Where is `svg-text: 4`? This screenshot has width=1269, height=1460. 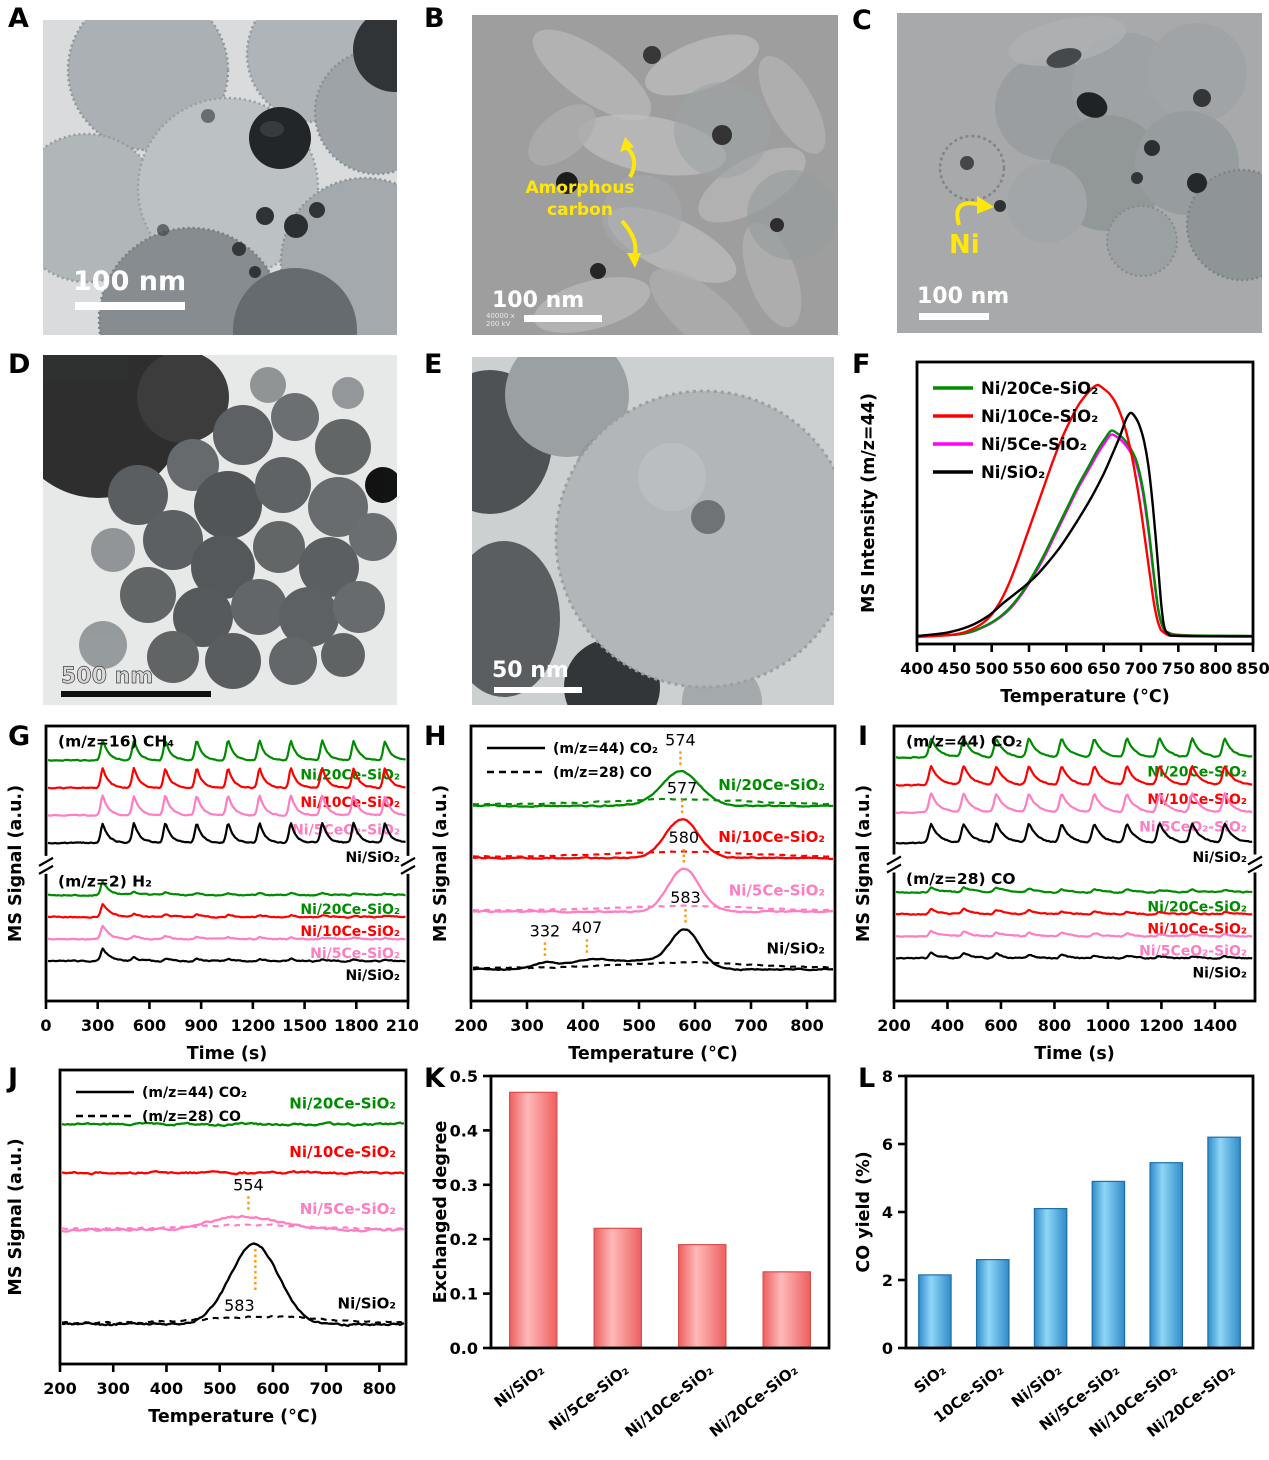
svg-text: 4 is located at coordinates (887, 1212).